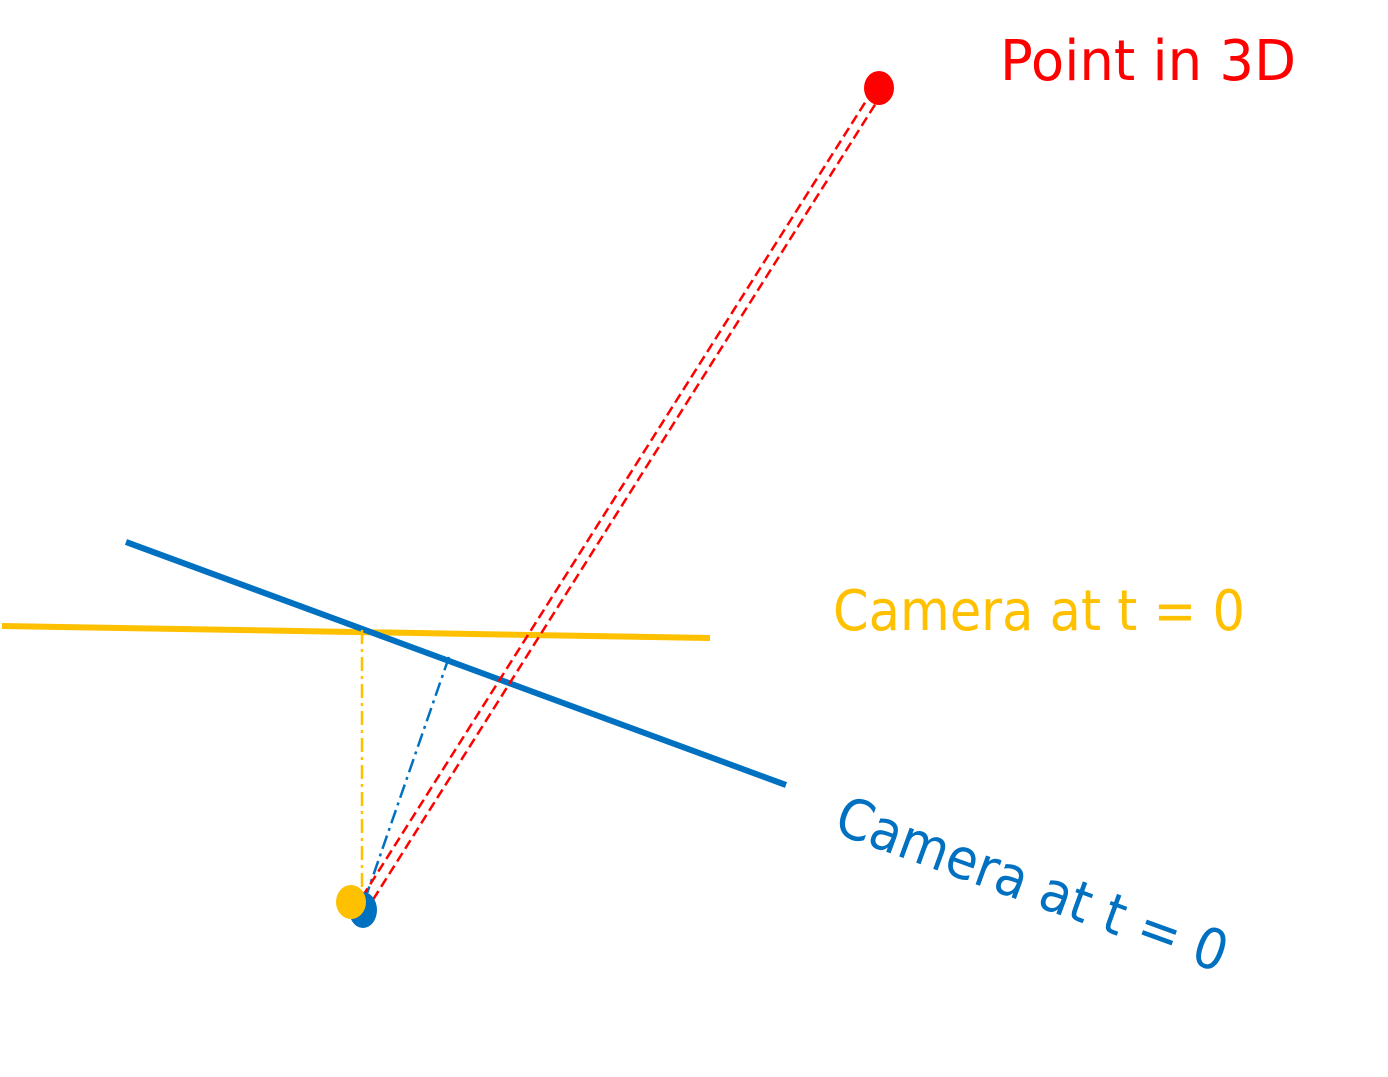  Describe the element at coordinates (356, 632) in the screenshot. I see `camera-a-image-plane` at that location.